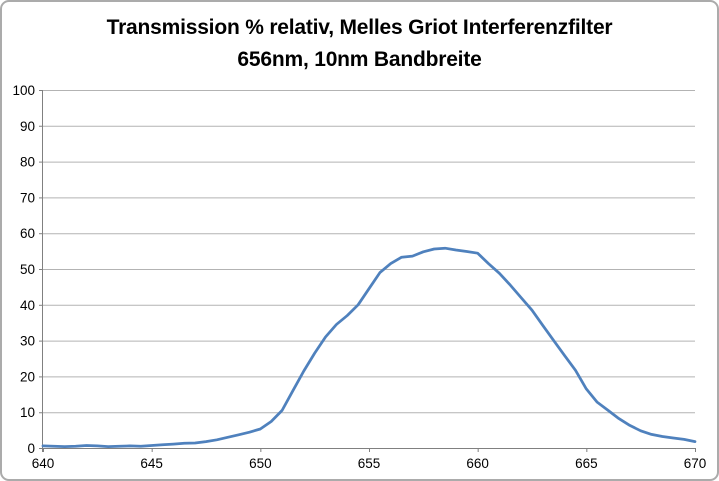 The height and width of the screenshot is (481, 719). What do you see at coordinates (359, 59) in the screenshot?
I see `chart-title-line2: 656nm, 10nm Bandbreite` at bounding box center [359, 59].